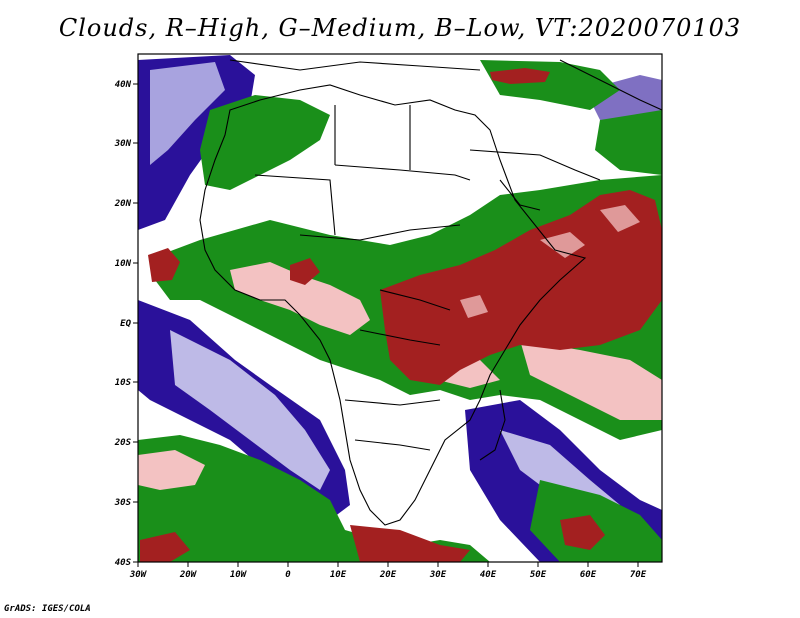  I want to click on lat-tick-label: 40S, so click(123, 563).